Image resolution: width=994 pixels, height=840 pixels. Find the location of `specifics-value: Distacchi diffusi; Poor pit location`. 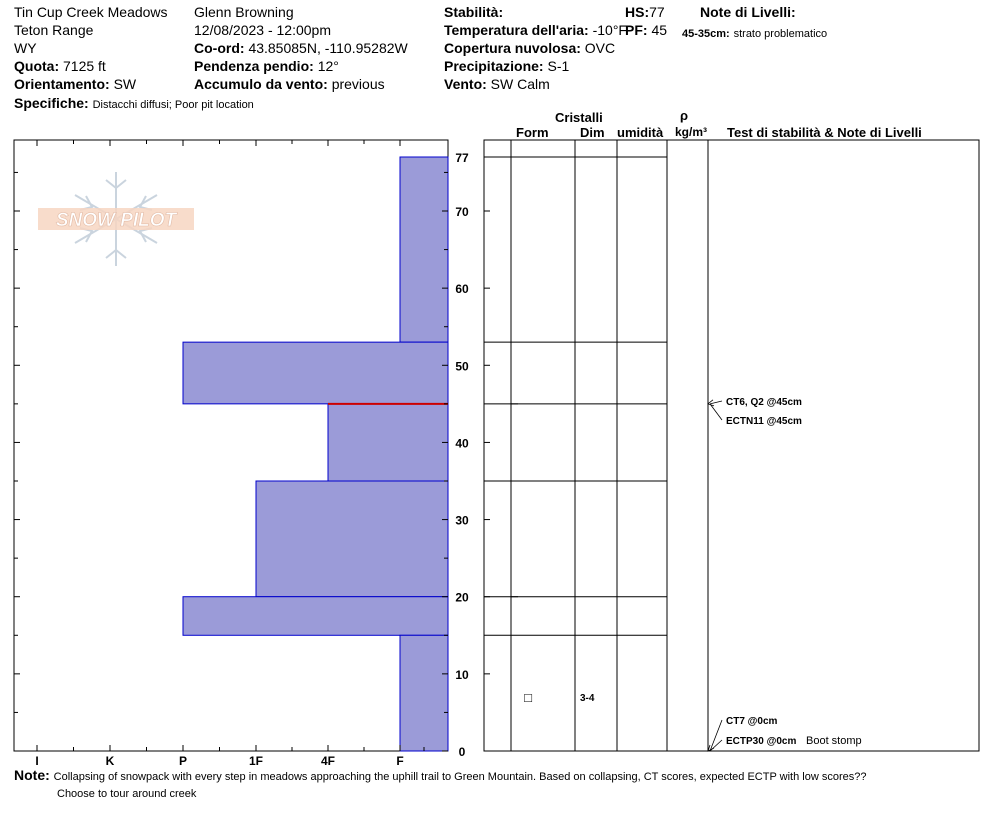

specifics-value: Distacchi diffusi; Poor pit location is located at coordinates (173, 105).